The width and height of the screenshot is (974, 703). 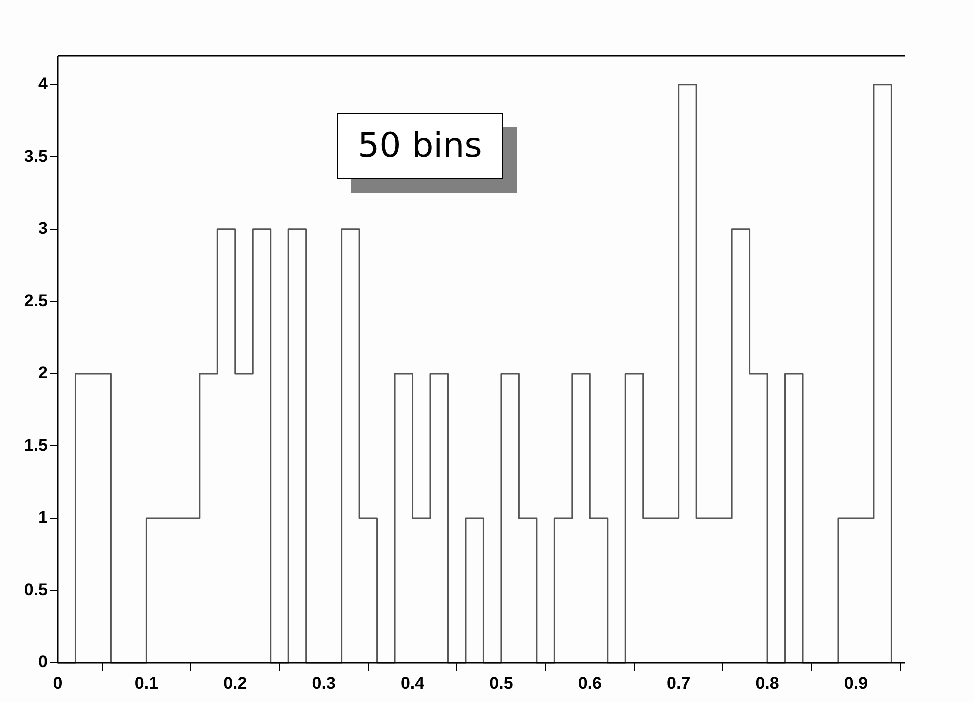 What do you see at coordinates (43, 518) in the screenshot?
I see `y-tick-label: 1` at bounding box center [43, 518].